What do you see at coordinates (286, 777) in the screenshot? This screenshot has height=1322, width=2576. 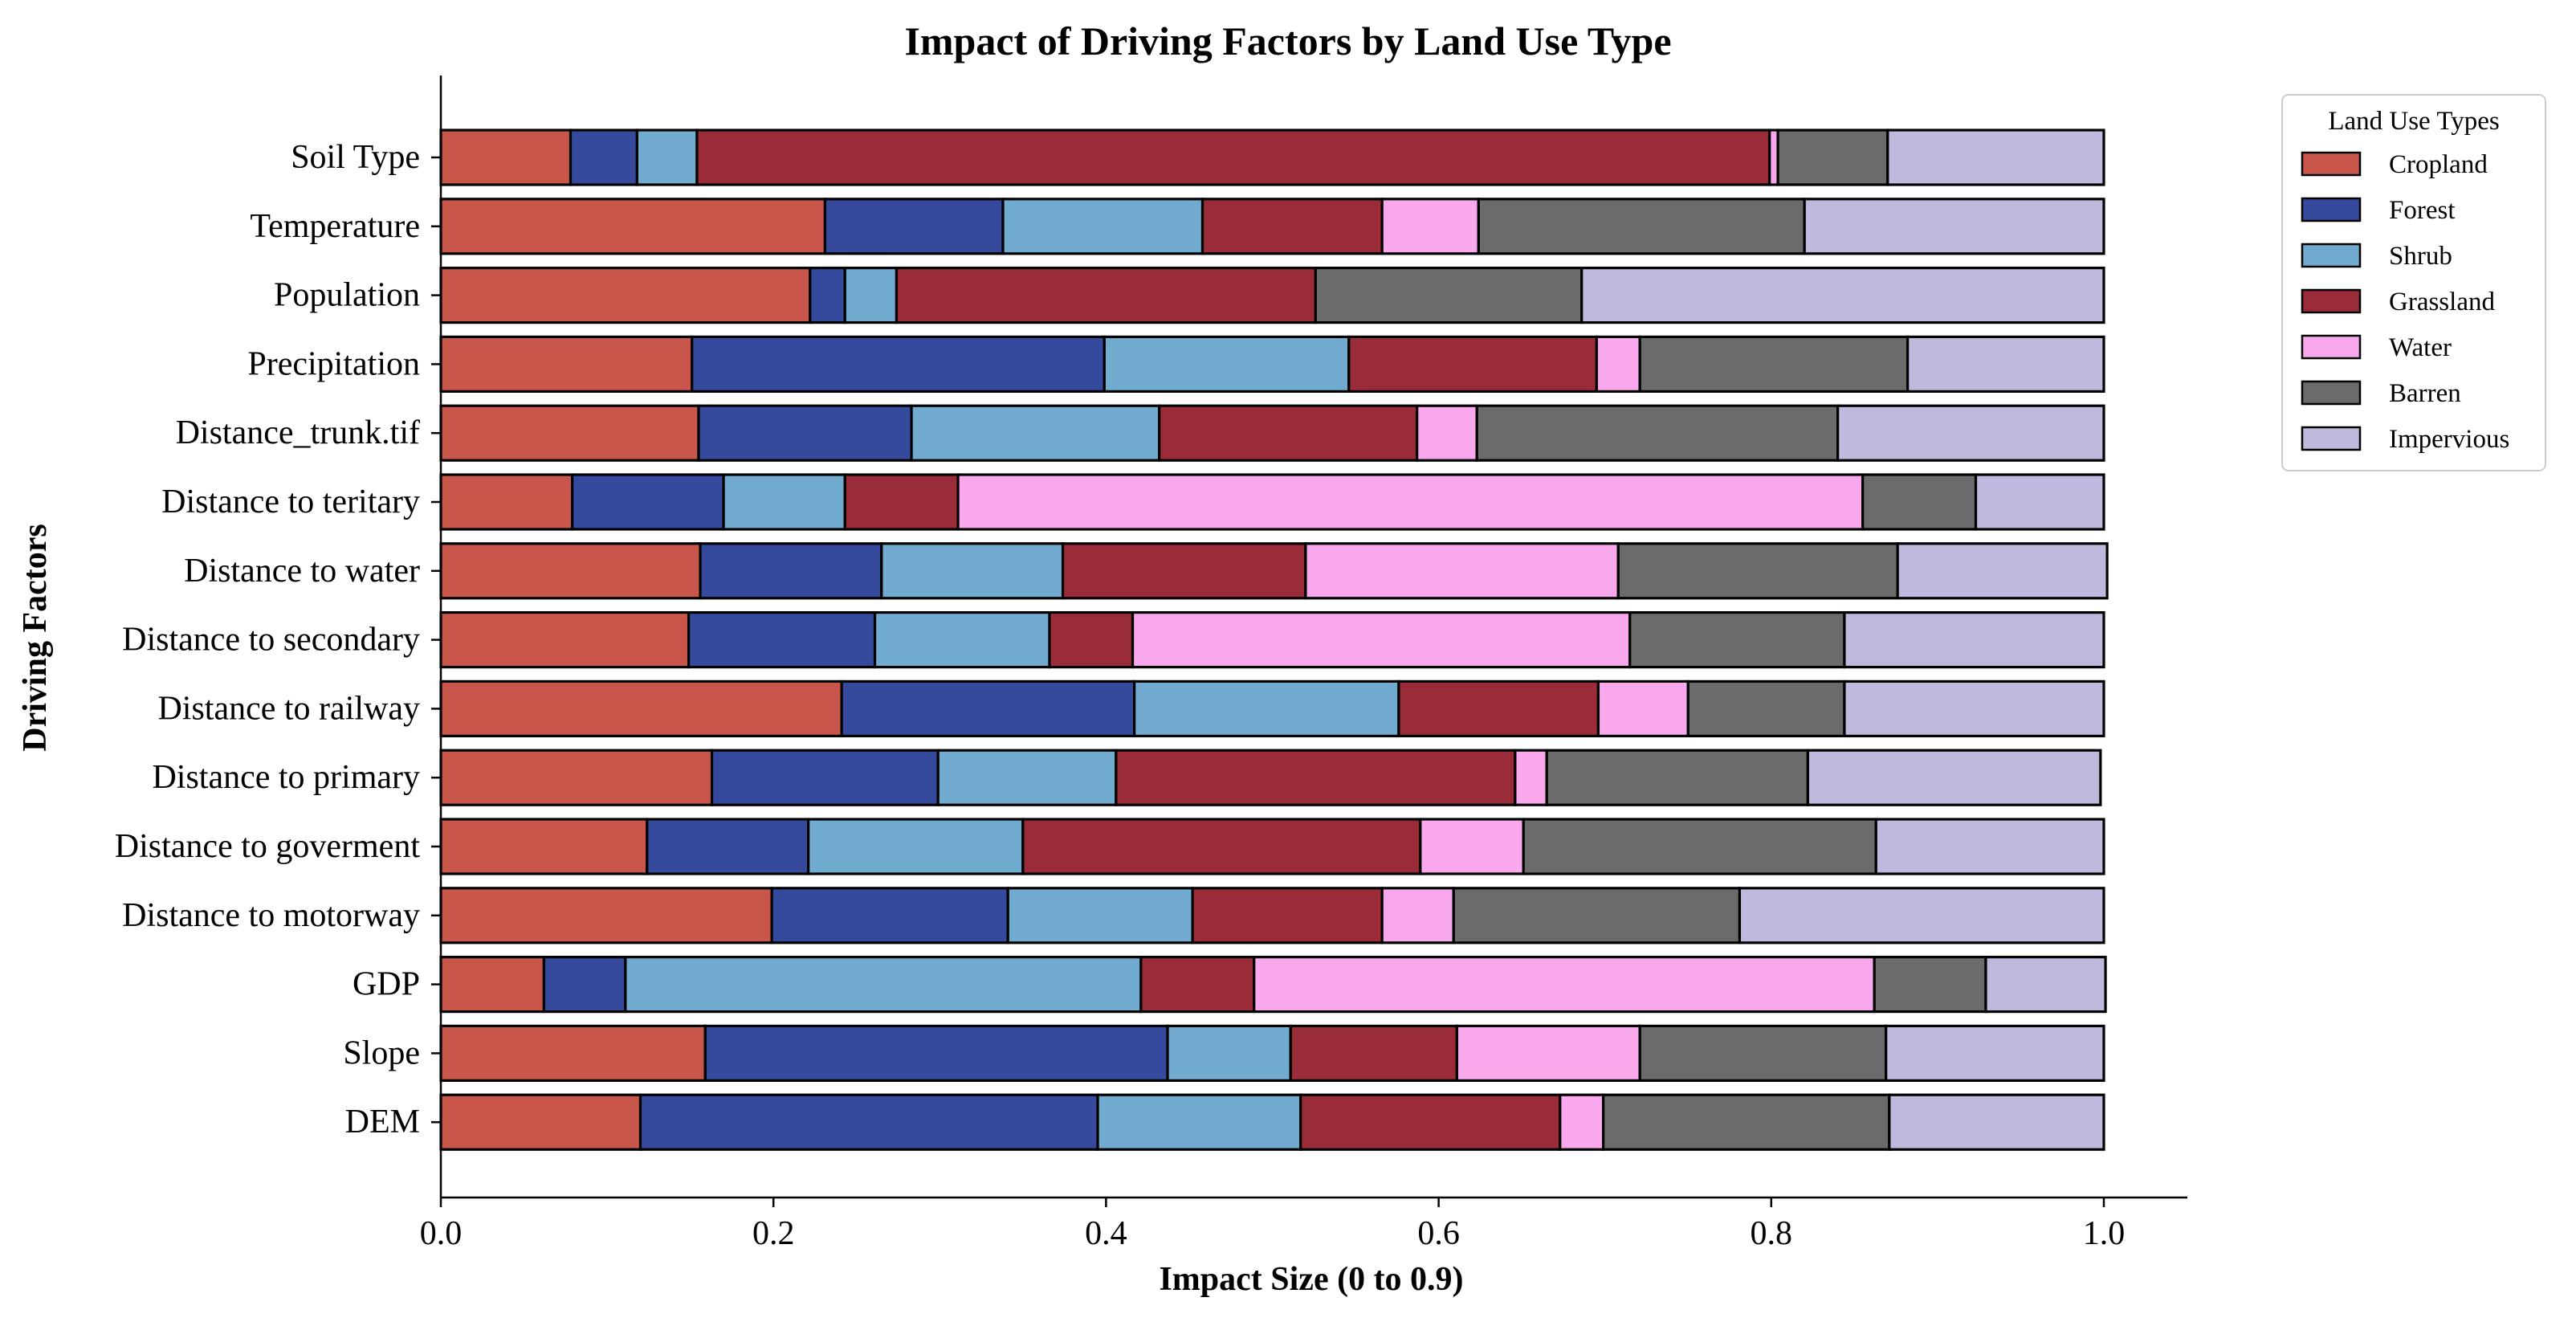 I see `y-tick-label-distance-to-primary: Distance to primary` at bounding box center [286, 777].